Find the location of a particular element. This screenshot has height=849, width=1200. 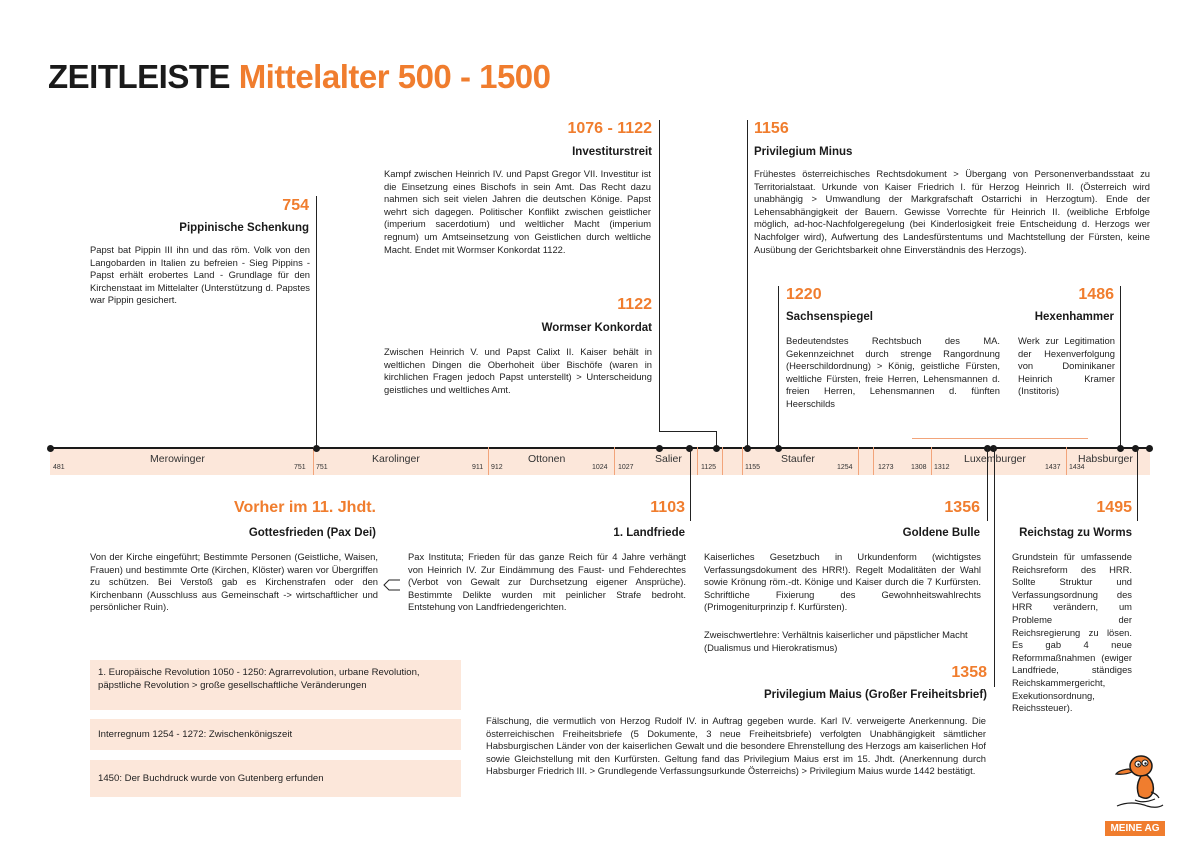

era-salier: Salier is located at coordinates (668, 459).